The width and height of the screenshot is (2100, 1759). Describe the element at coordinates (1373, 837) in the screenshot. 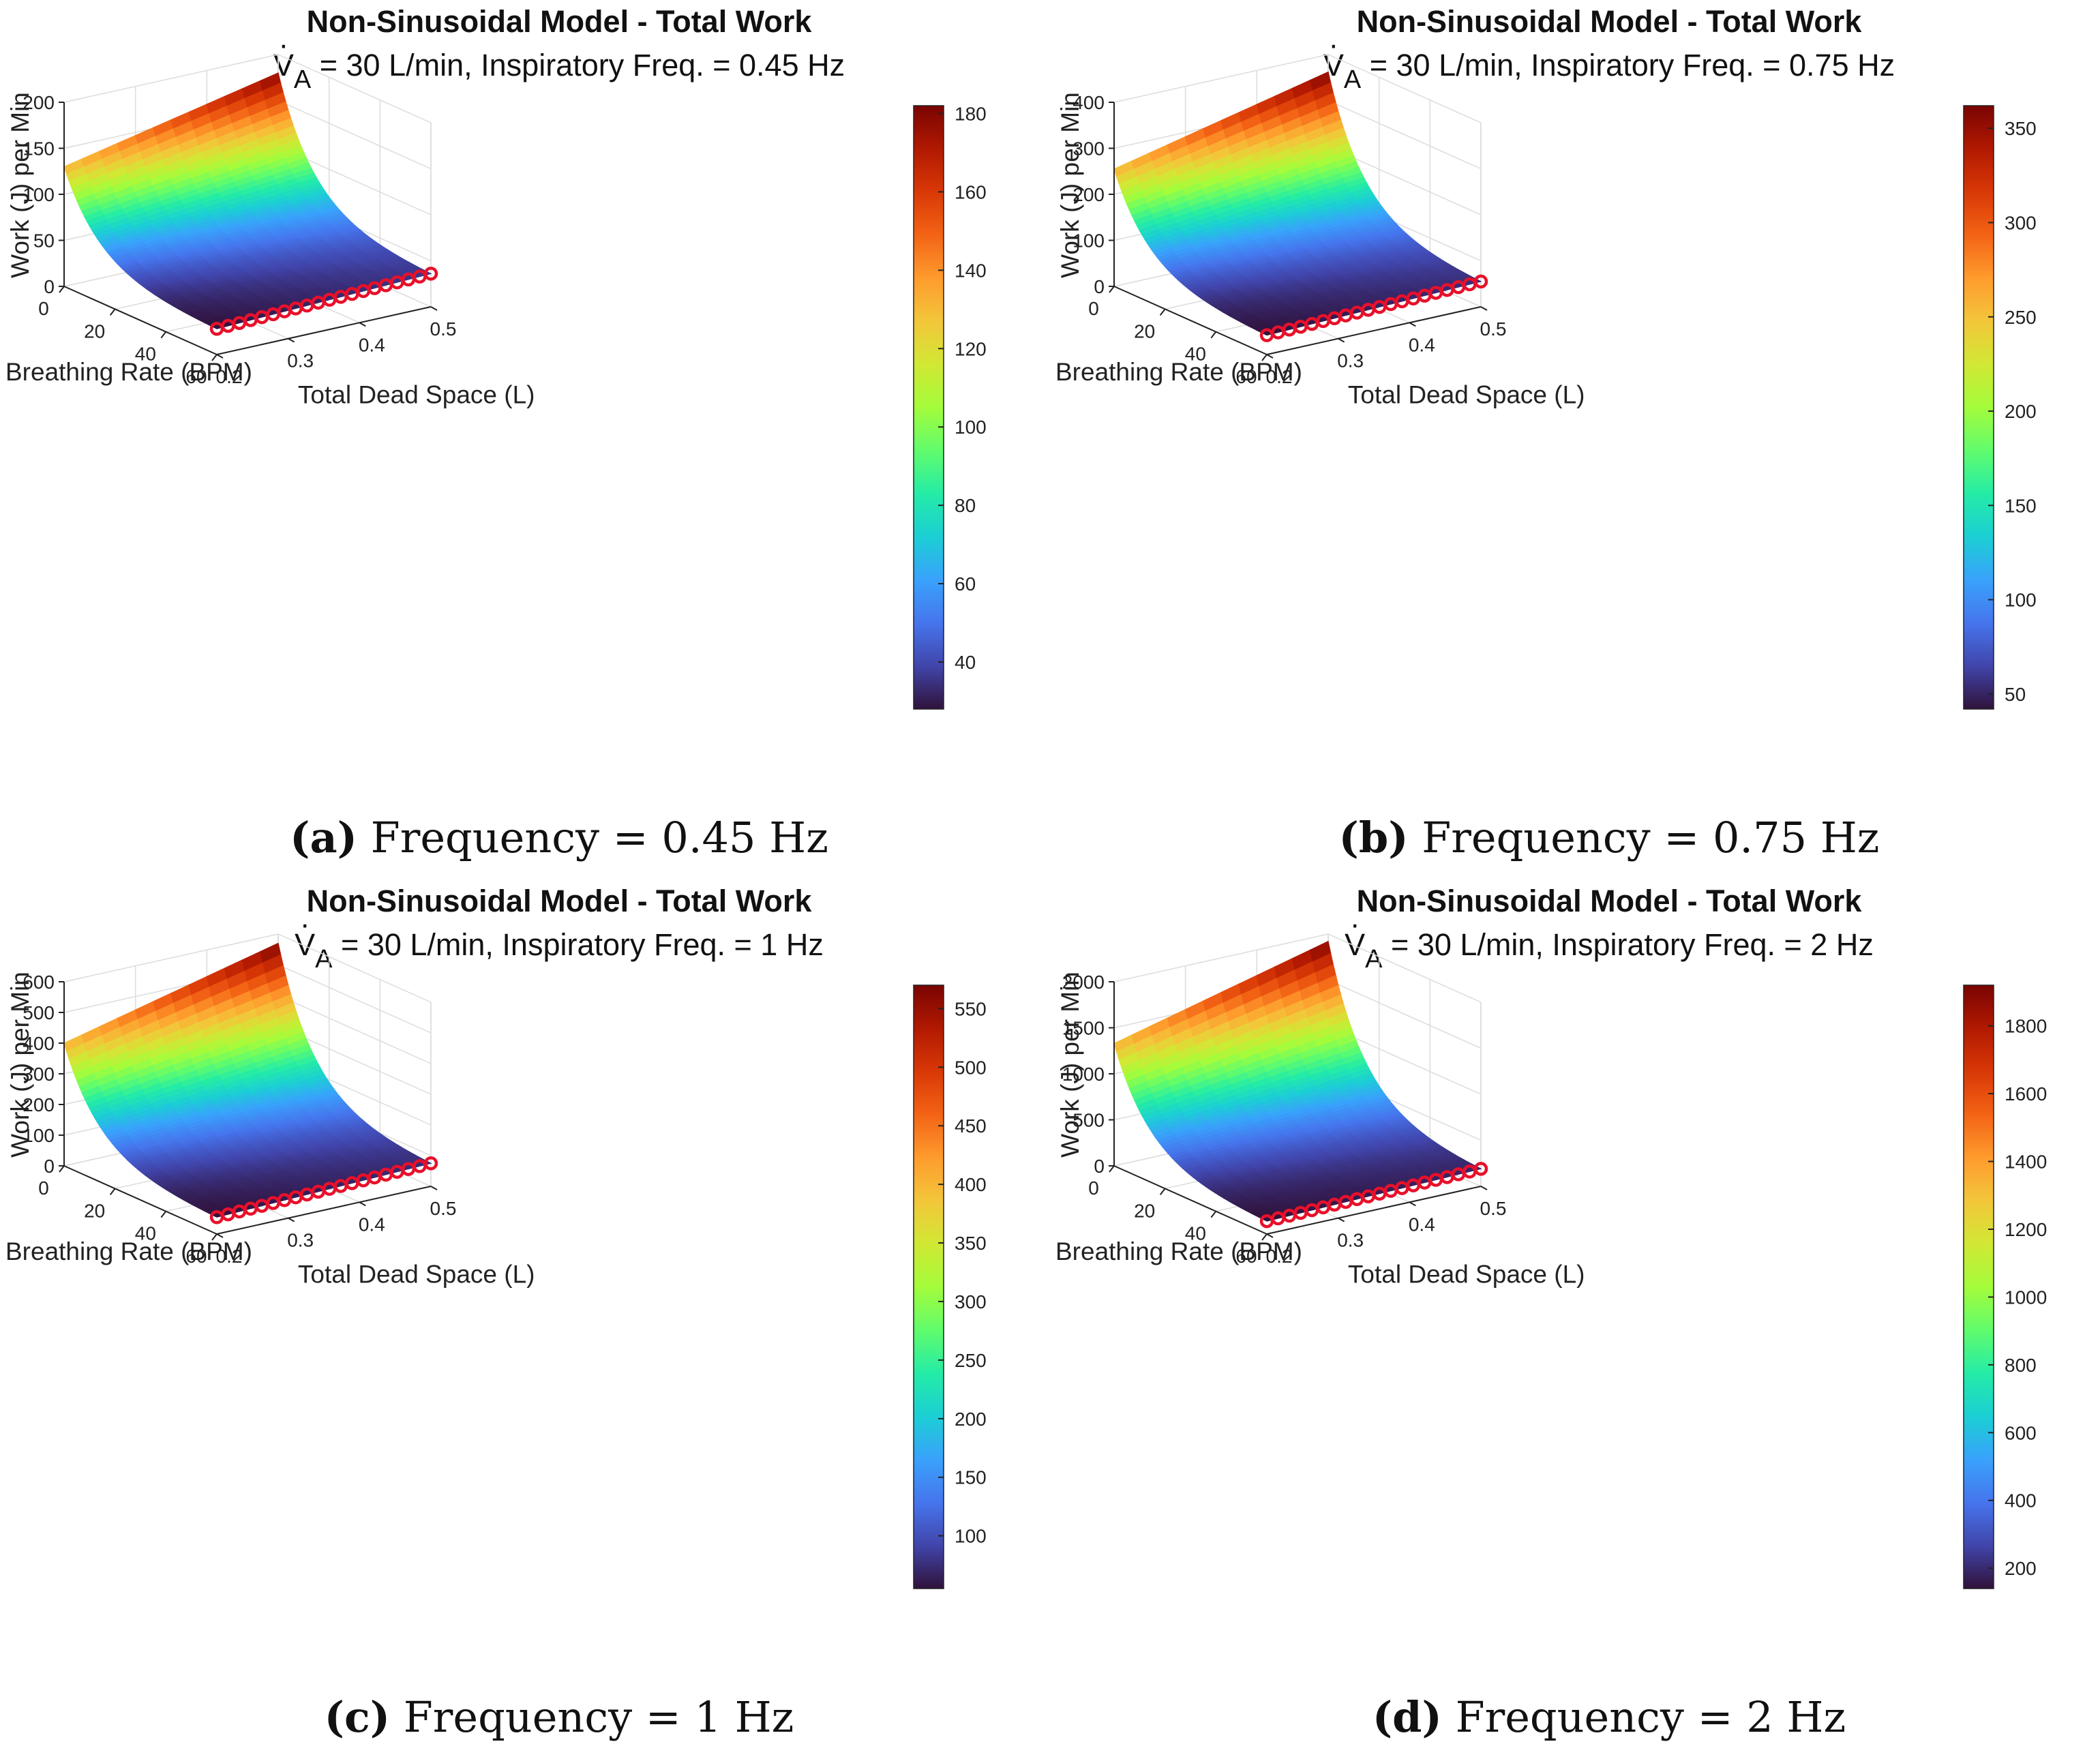

I see `caption-label: (b)` at that location.